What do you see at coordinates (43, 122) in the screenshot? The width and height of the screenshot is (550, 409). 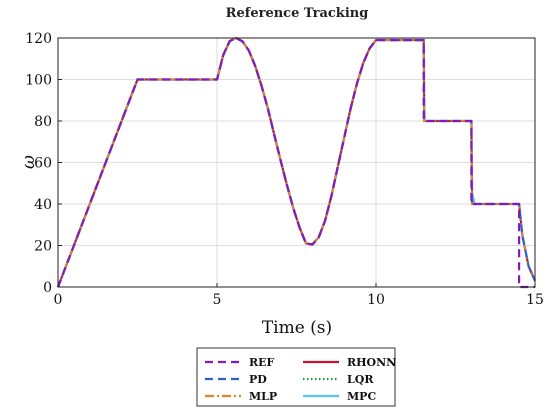 I see `y-tick-label: 80` at bounding box center [43, 122].